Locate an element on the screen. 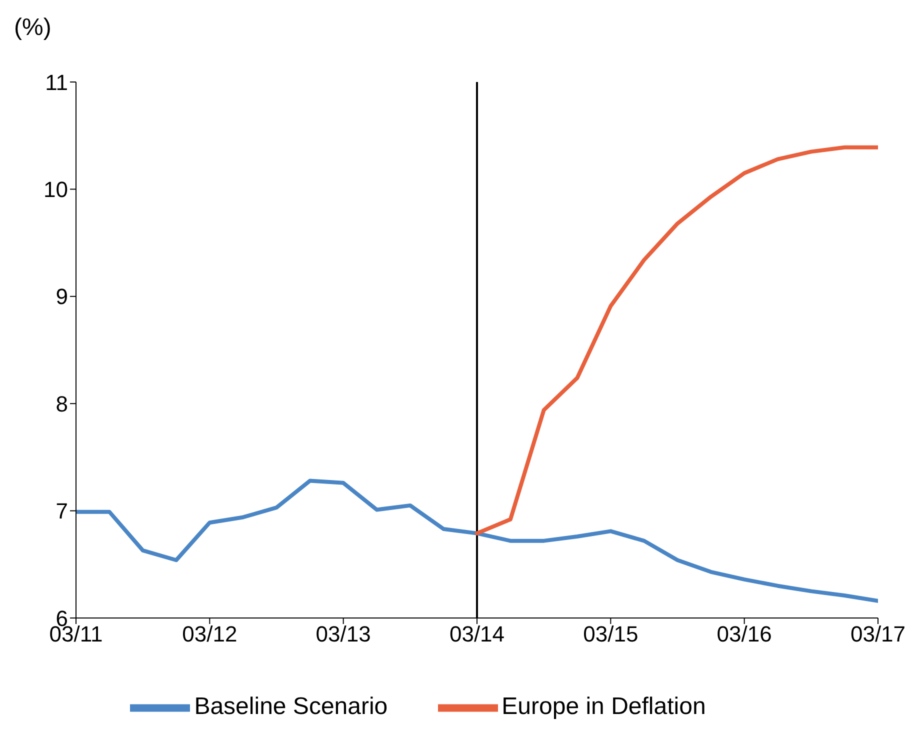 The width and height of the screenshot is (924, 756). x-tick-label: 03/13 is located at coordinates (343, 634).